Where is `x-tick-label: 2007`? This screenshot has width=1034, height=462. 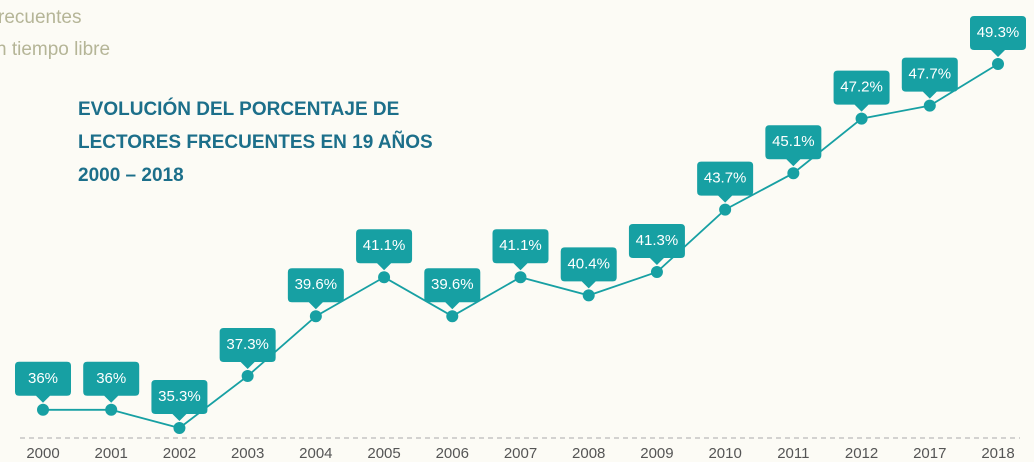
x-tick-label: 2007 is located at coordinates (520, 453).